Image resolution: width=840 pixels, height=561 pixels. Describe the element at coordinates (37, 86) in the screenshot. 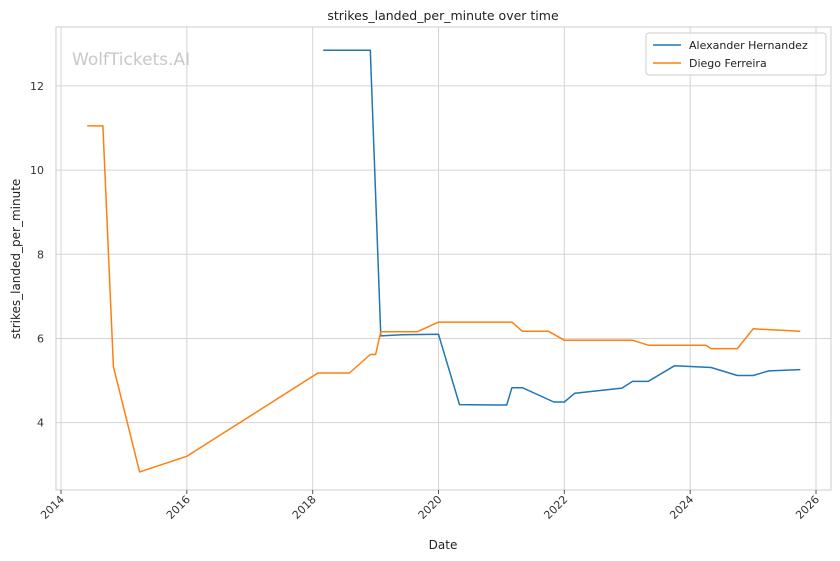

I see `y-tick-label: 12` at that location.